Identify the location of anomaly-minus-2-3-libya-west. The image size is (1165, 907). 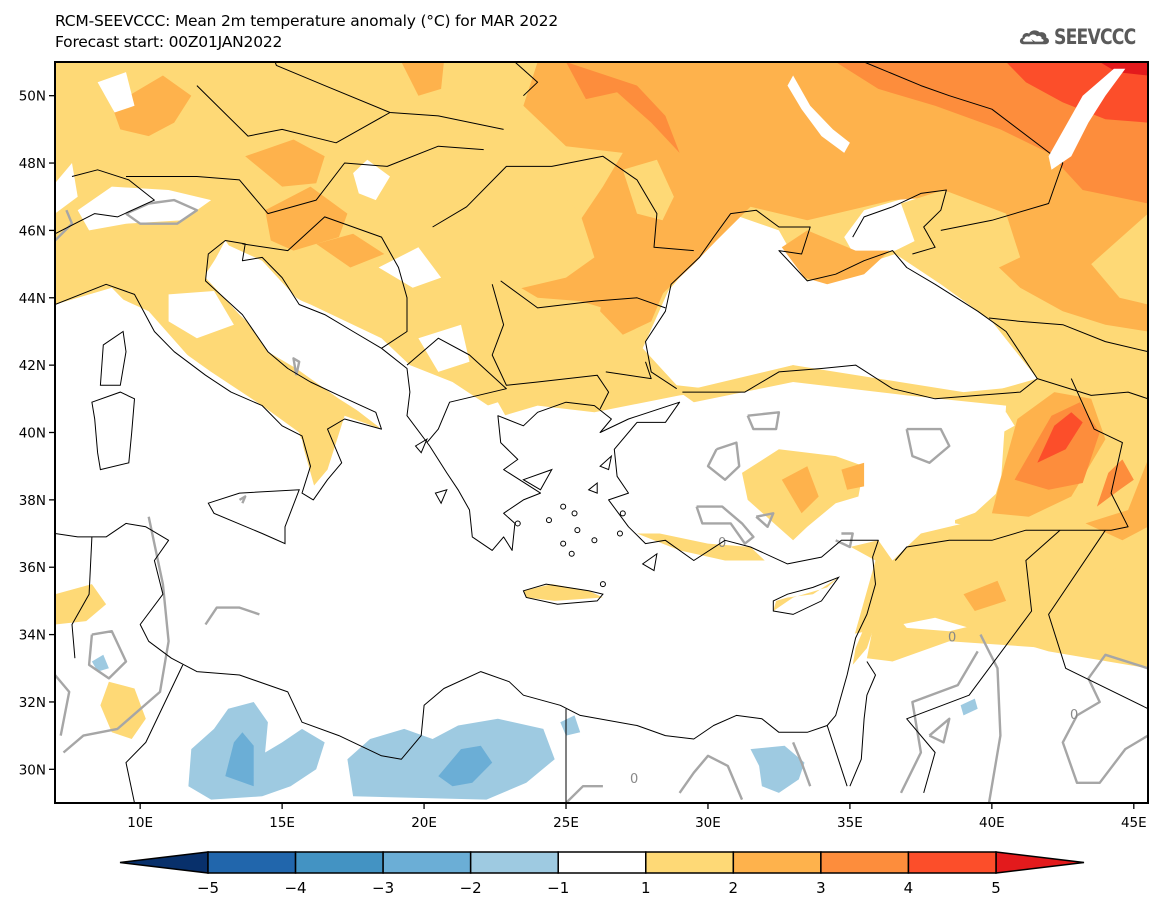
(239, 759).